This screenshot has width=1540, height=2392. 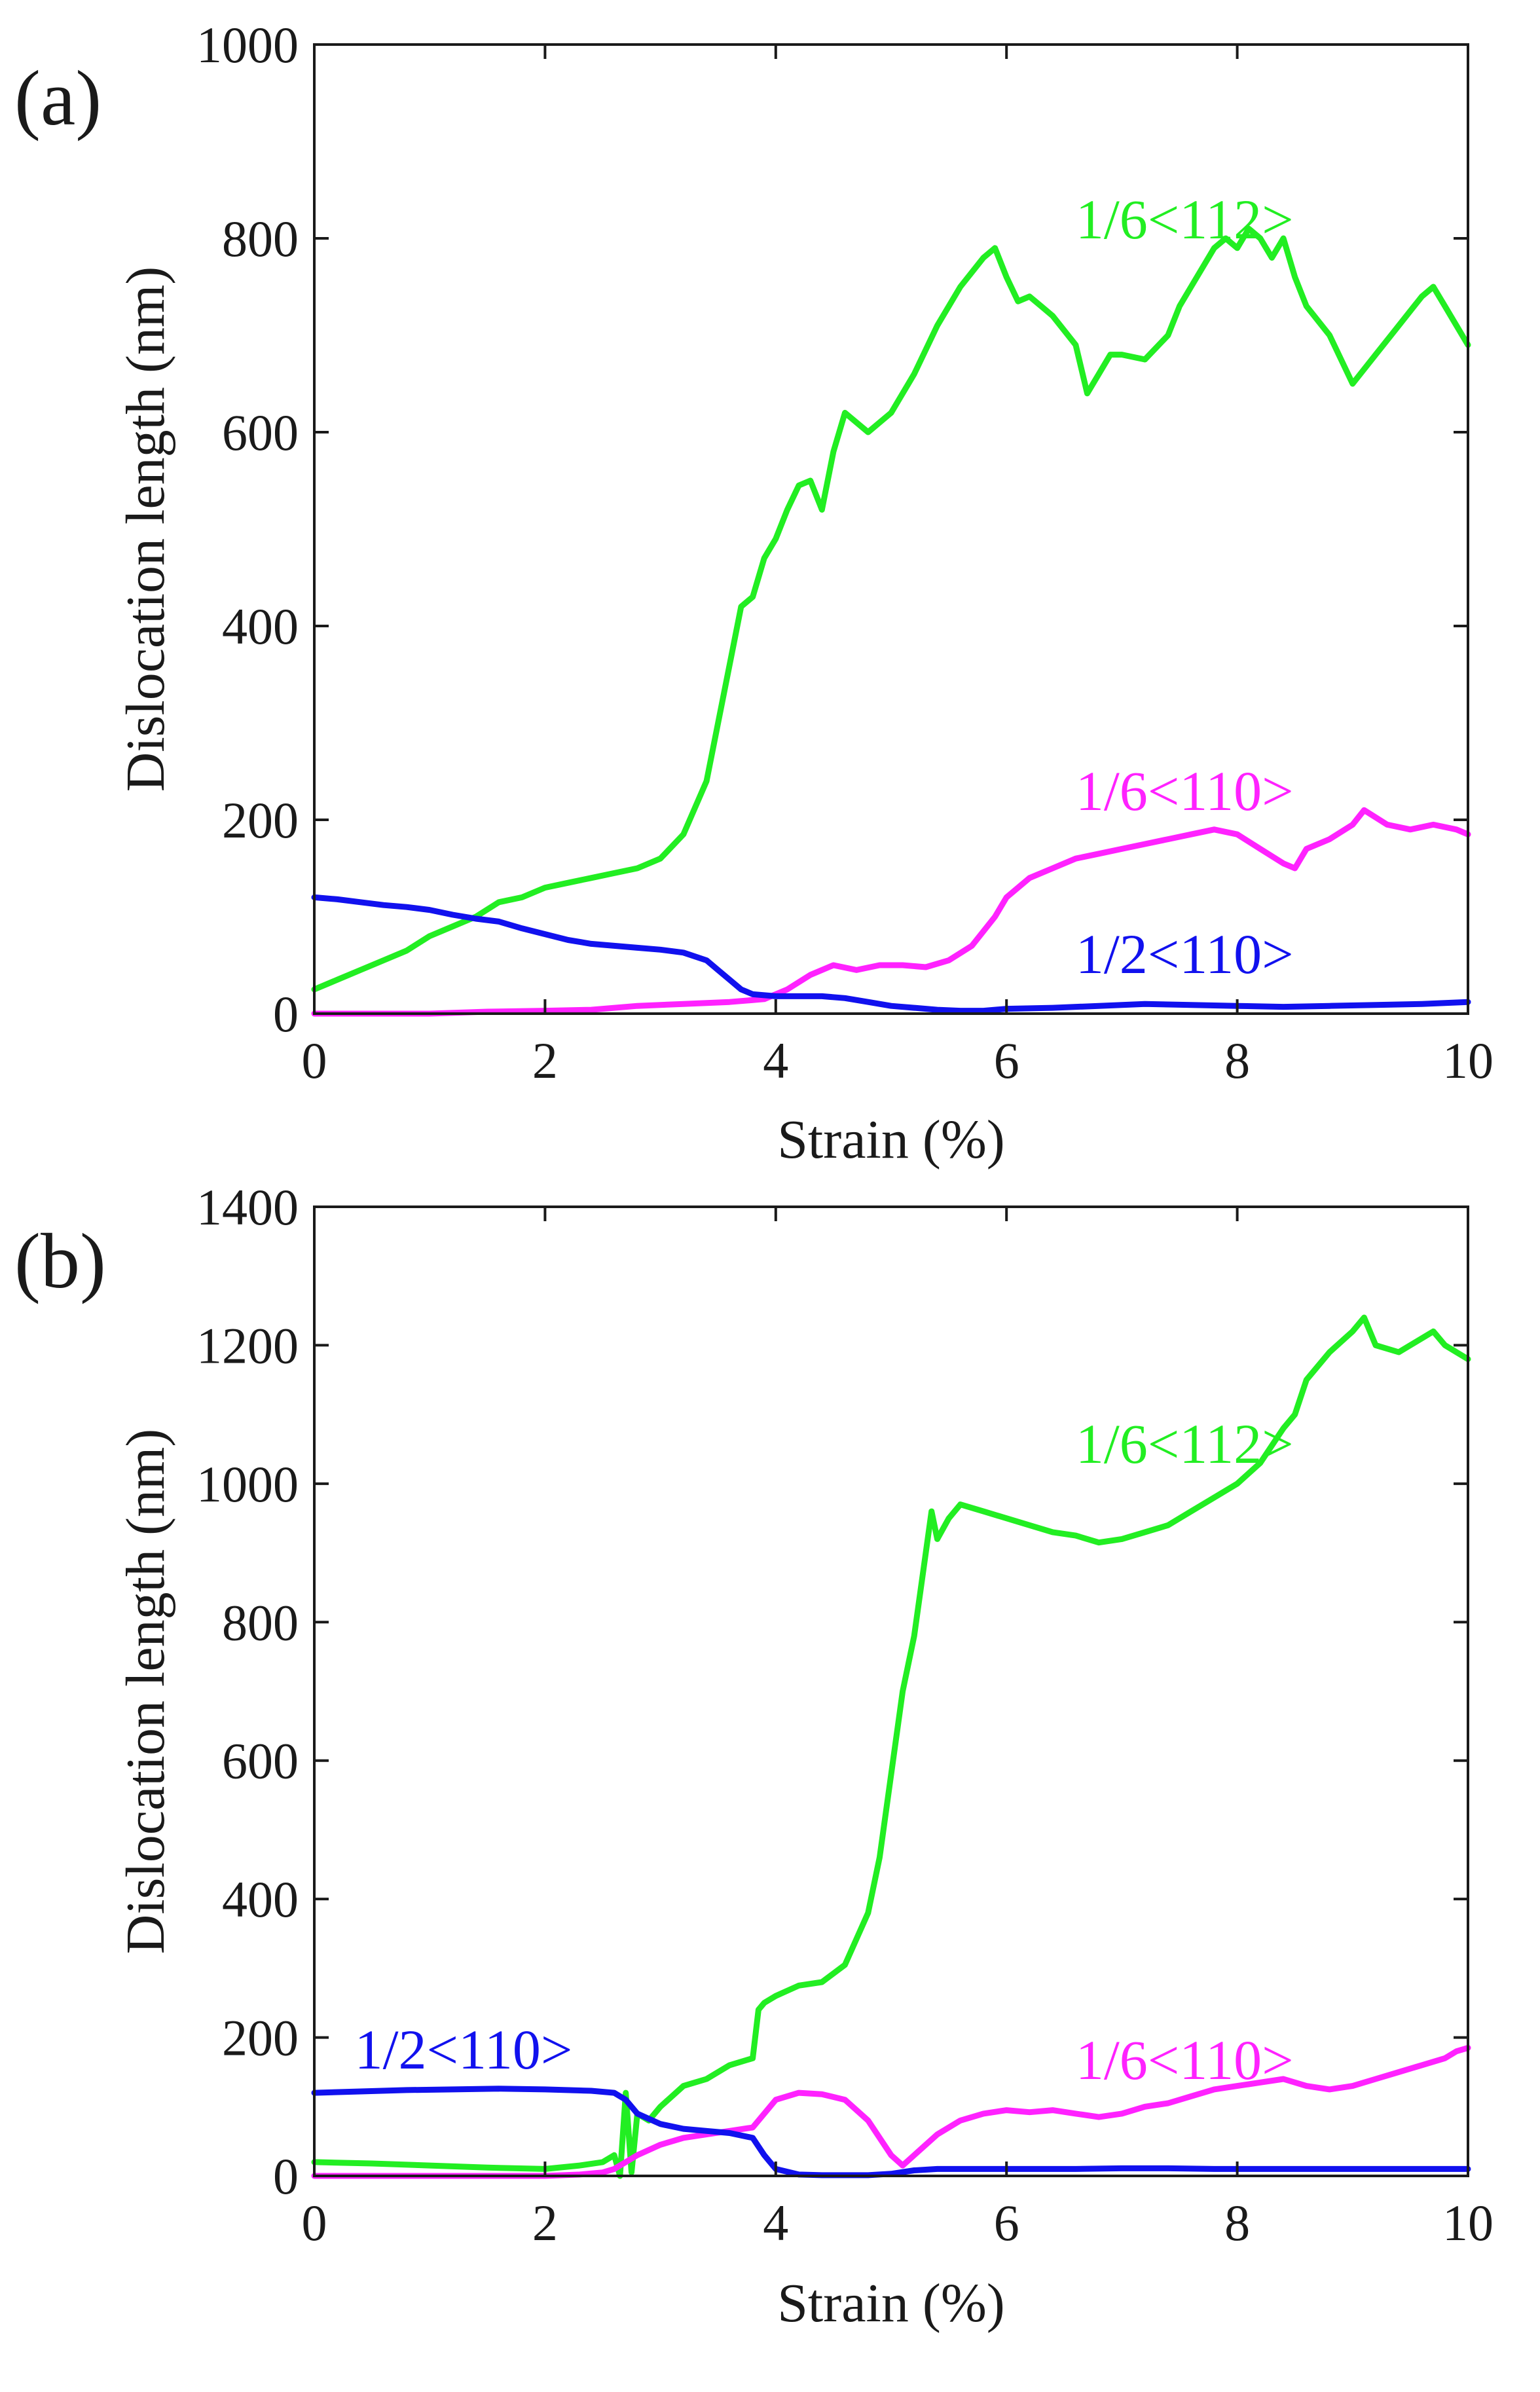 I want to click on panel-label: (a), so click(x=58, y=97).